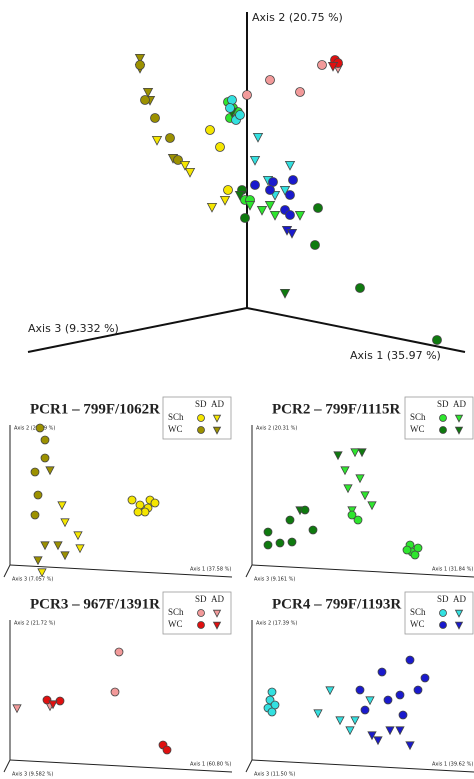 The width and height of the screenshot is (474, 779). What do you see at coordinates (210, 570) in the screenshot?
I see `axis-1-label: Axis 1 (37.58 %)` at bounding box center [210, 570].